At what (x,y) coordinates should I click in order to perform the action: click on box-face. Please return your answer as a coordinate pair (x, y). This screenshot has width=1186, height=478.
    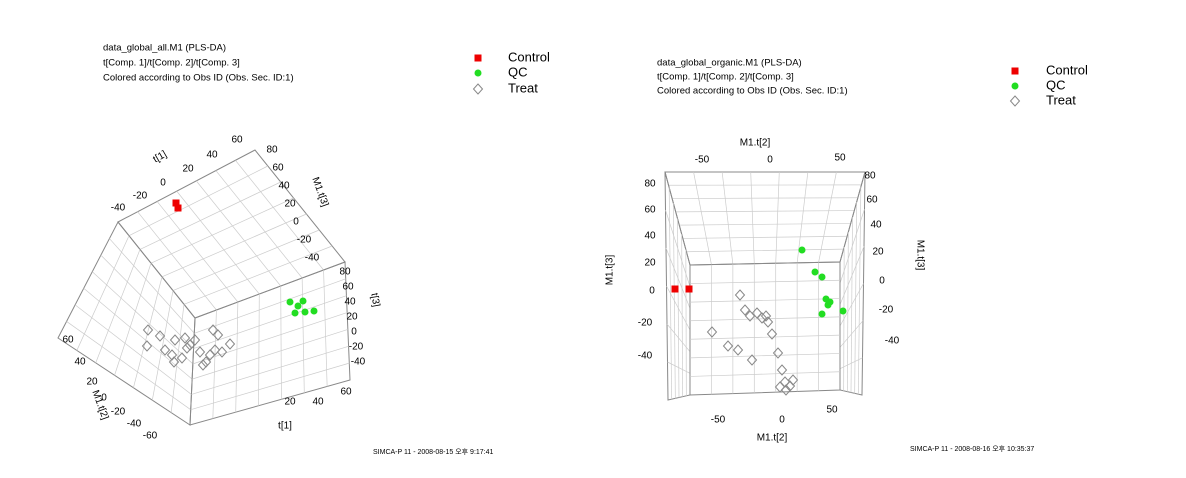
    Looking at the image, I should click on (765, 218).